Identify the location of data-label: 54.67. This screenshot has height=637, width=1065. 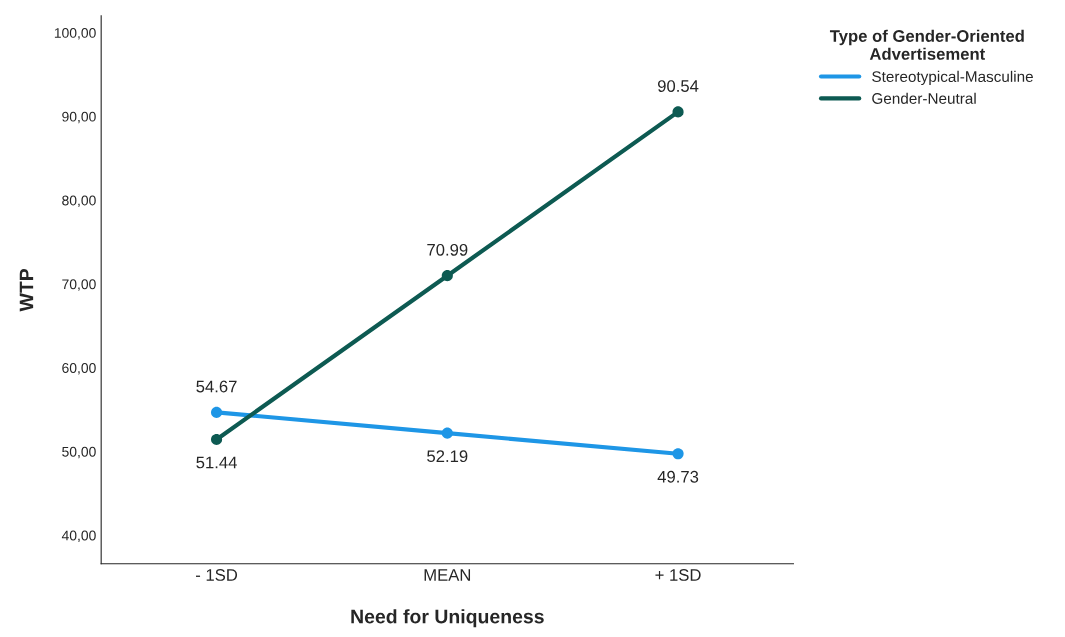
(216, 386).